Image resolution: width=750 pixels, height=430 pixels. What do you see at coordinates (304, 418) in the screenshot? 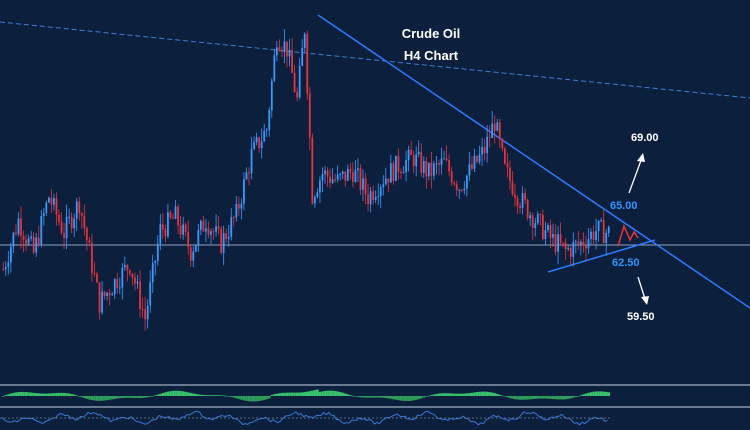
I see `oscillator-line` at bounding box center [304, 418].